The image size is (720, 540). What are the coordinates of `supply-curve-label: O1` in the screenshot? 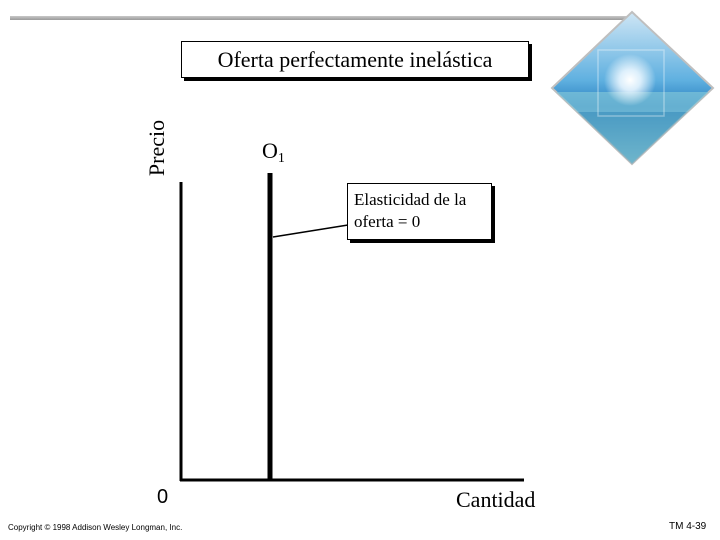 It's located at (273, 155).